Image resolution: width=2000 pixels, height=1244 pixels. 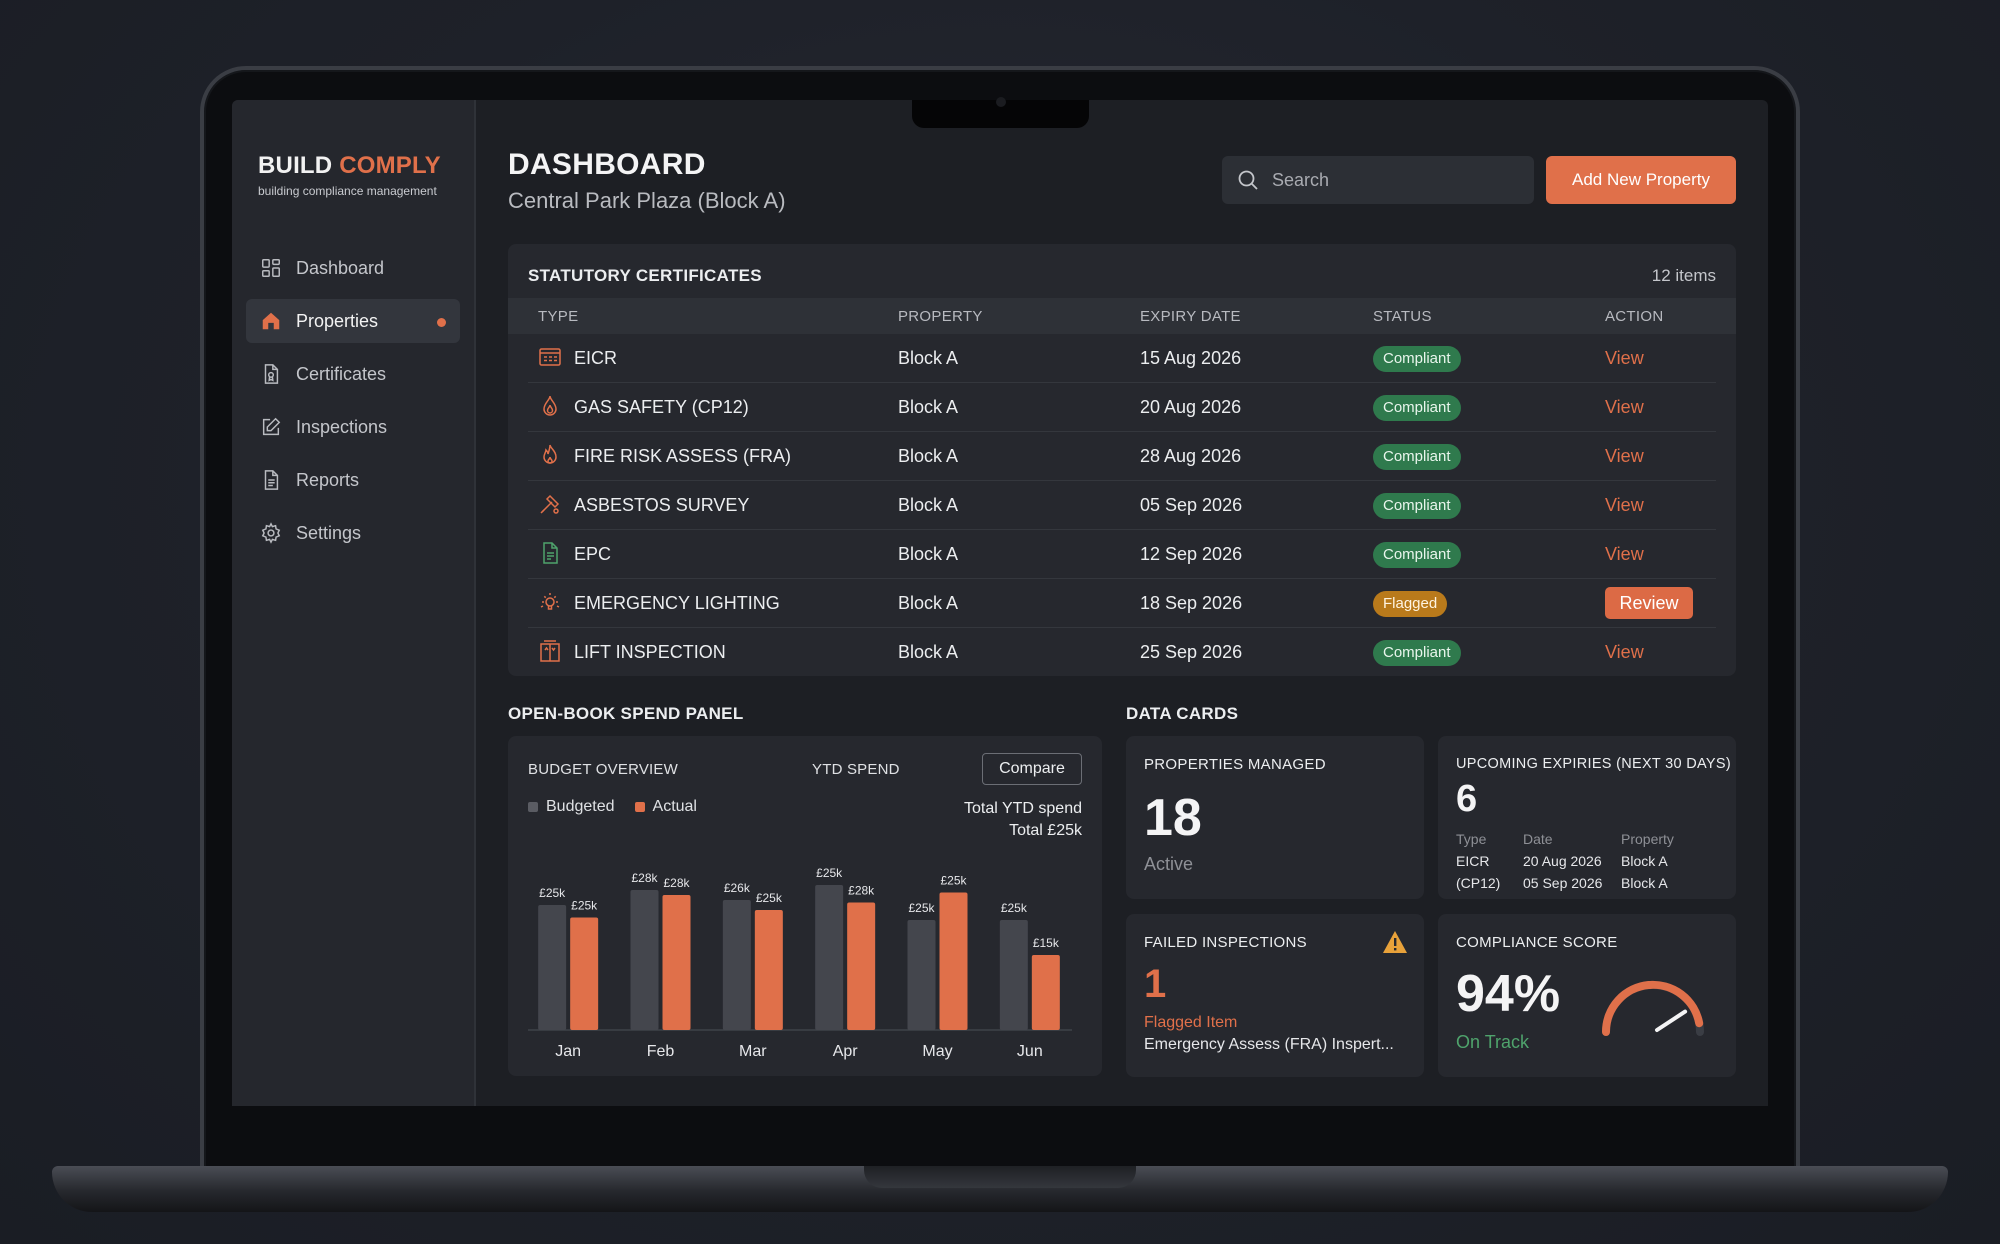 I want to click on light-bulb-icon, so click(x=550, y=601).